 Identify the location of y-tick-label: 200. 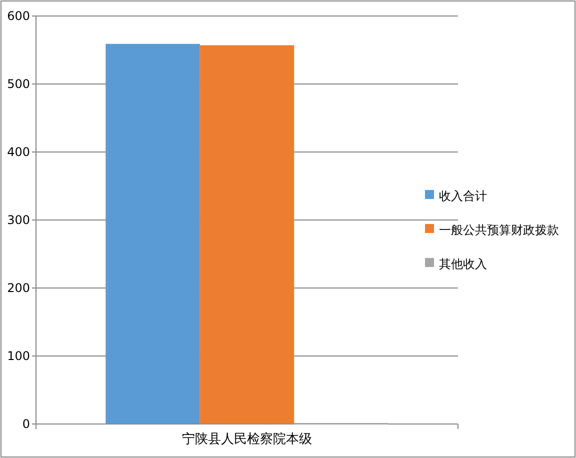
(18, 288).